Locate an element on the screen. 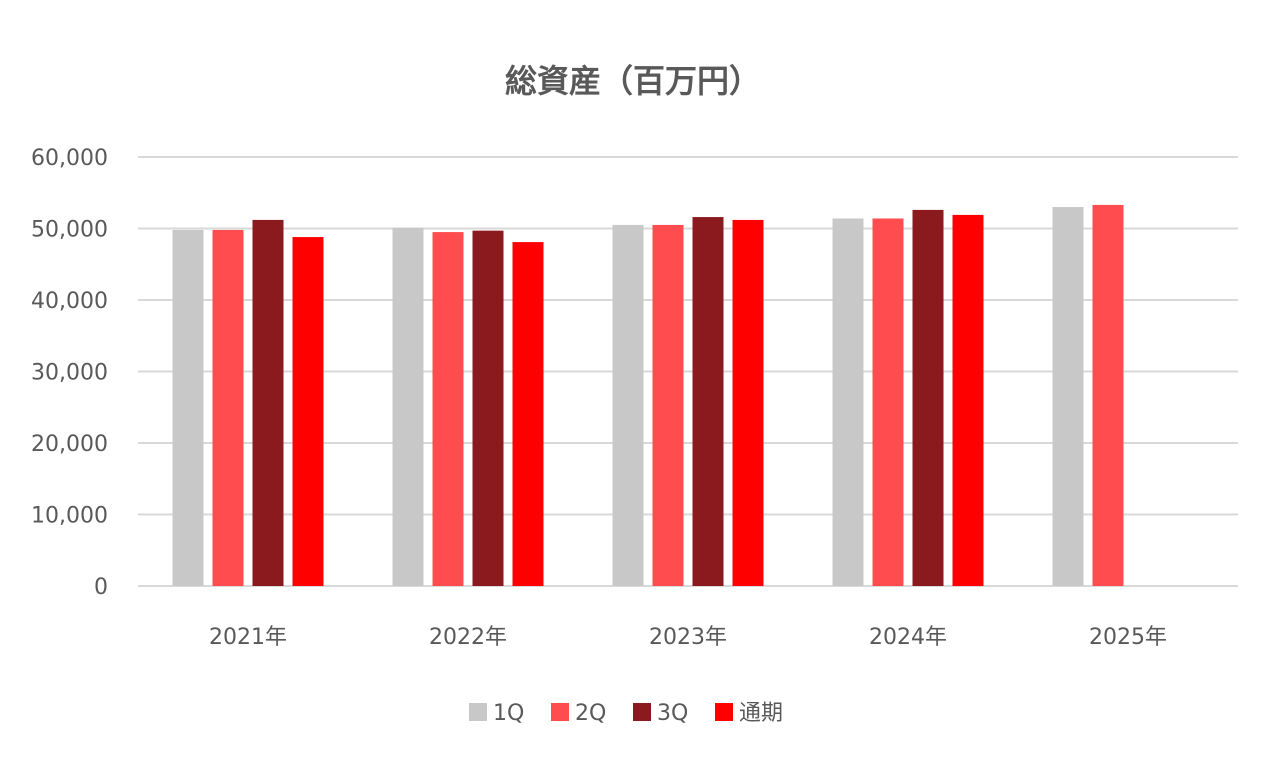 This screenshot has width=1266, height=776. x-tick-label: 2023年 is located at coordinates (688, 637).